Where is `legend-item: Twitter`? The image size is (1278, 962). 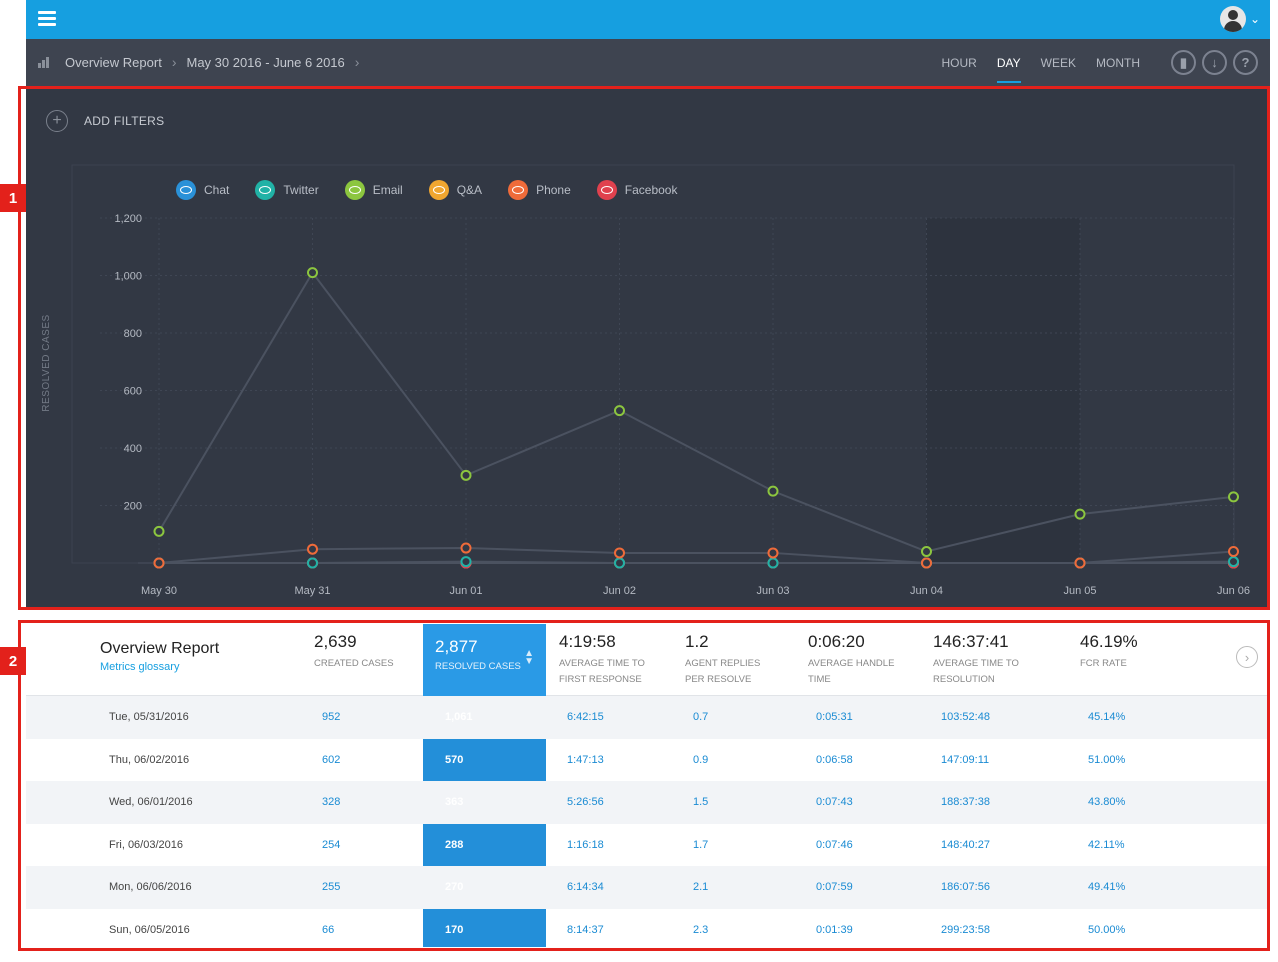 legend-item: Twitter is located at coordinates (287, 190).